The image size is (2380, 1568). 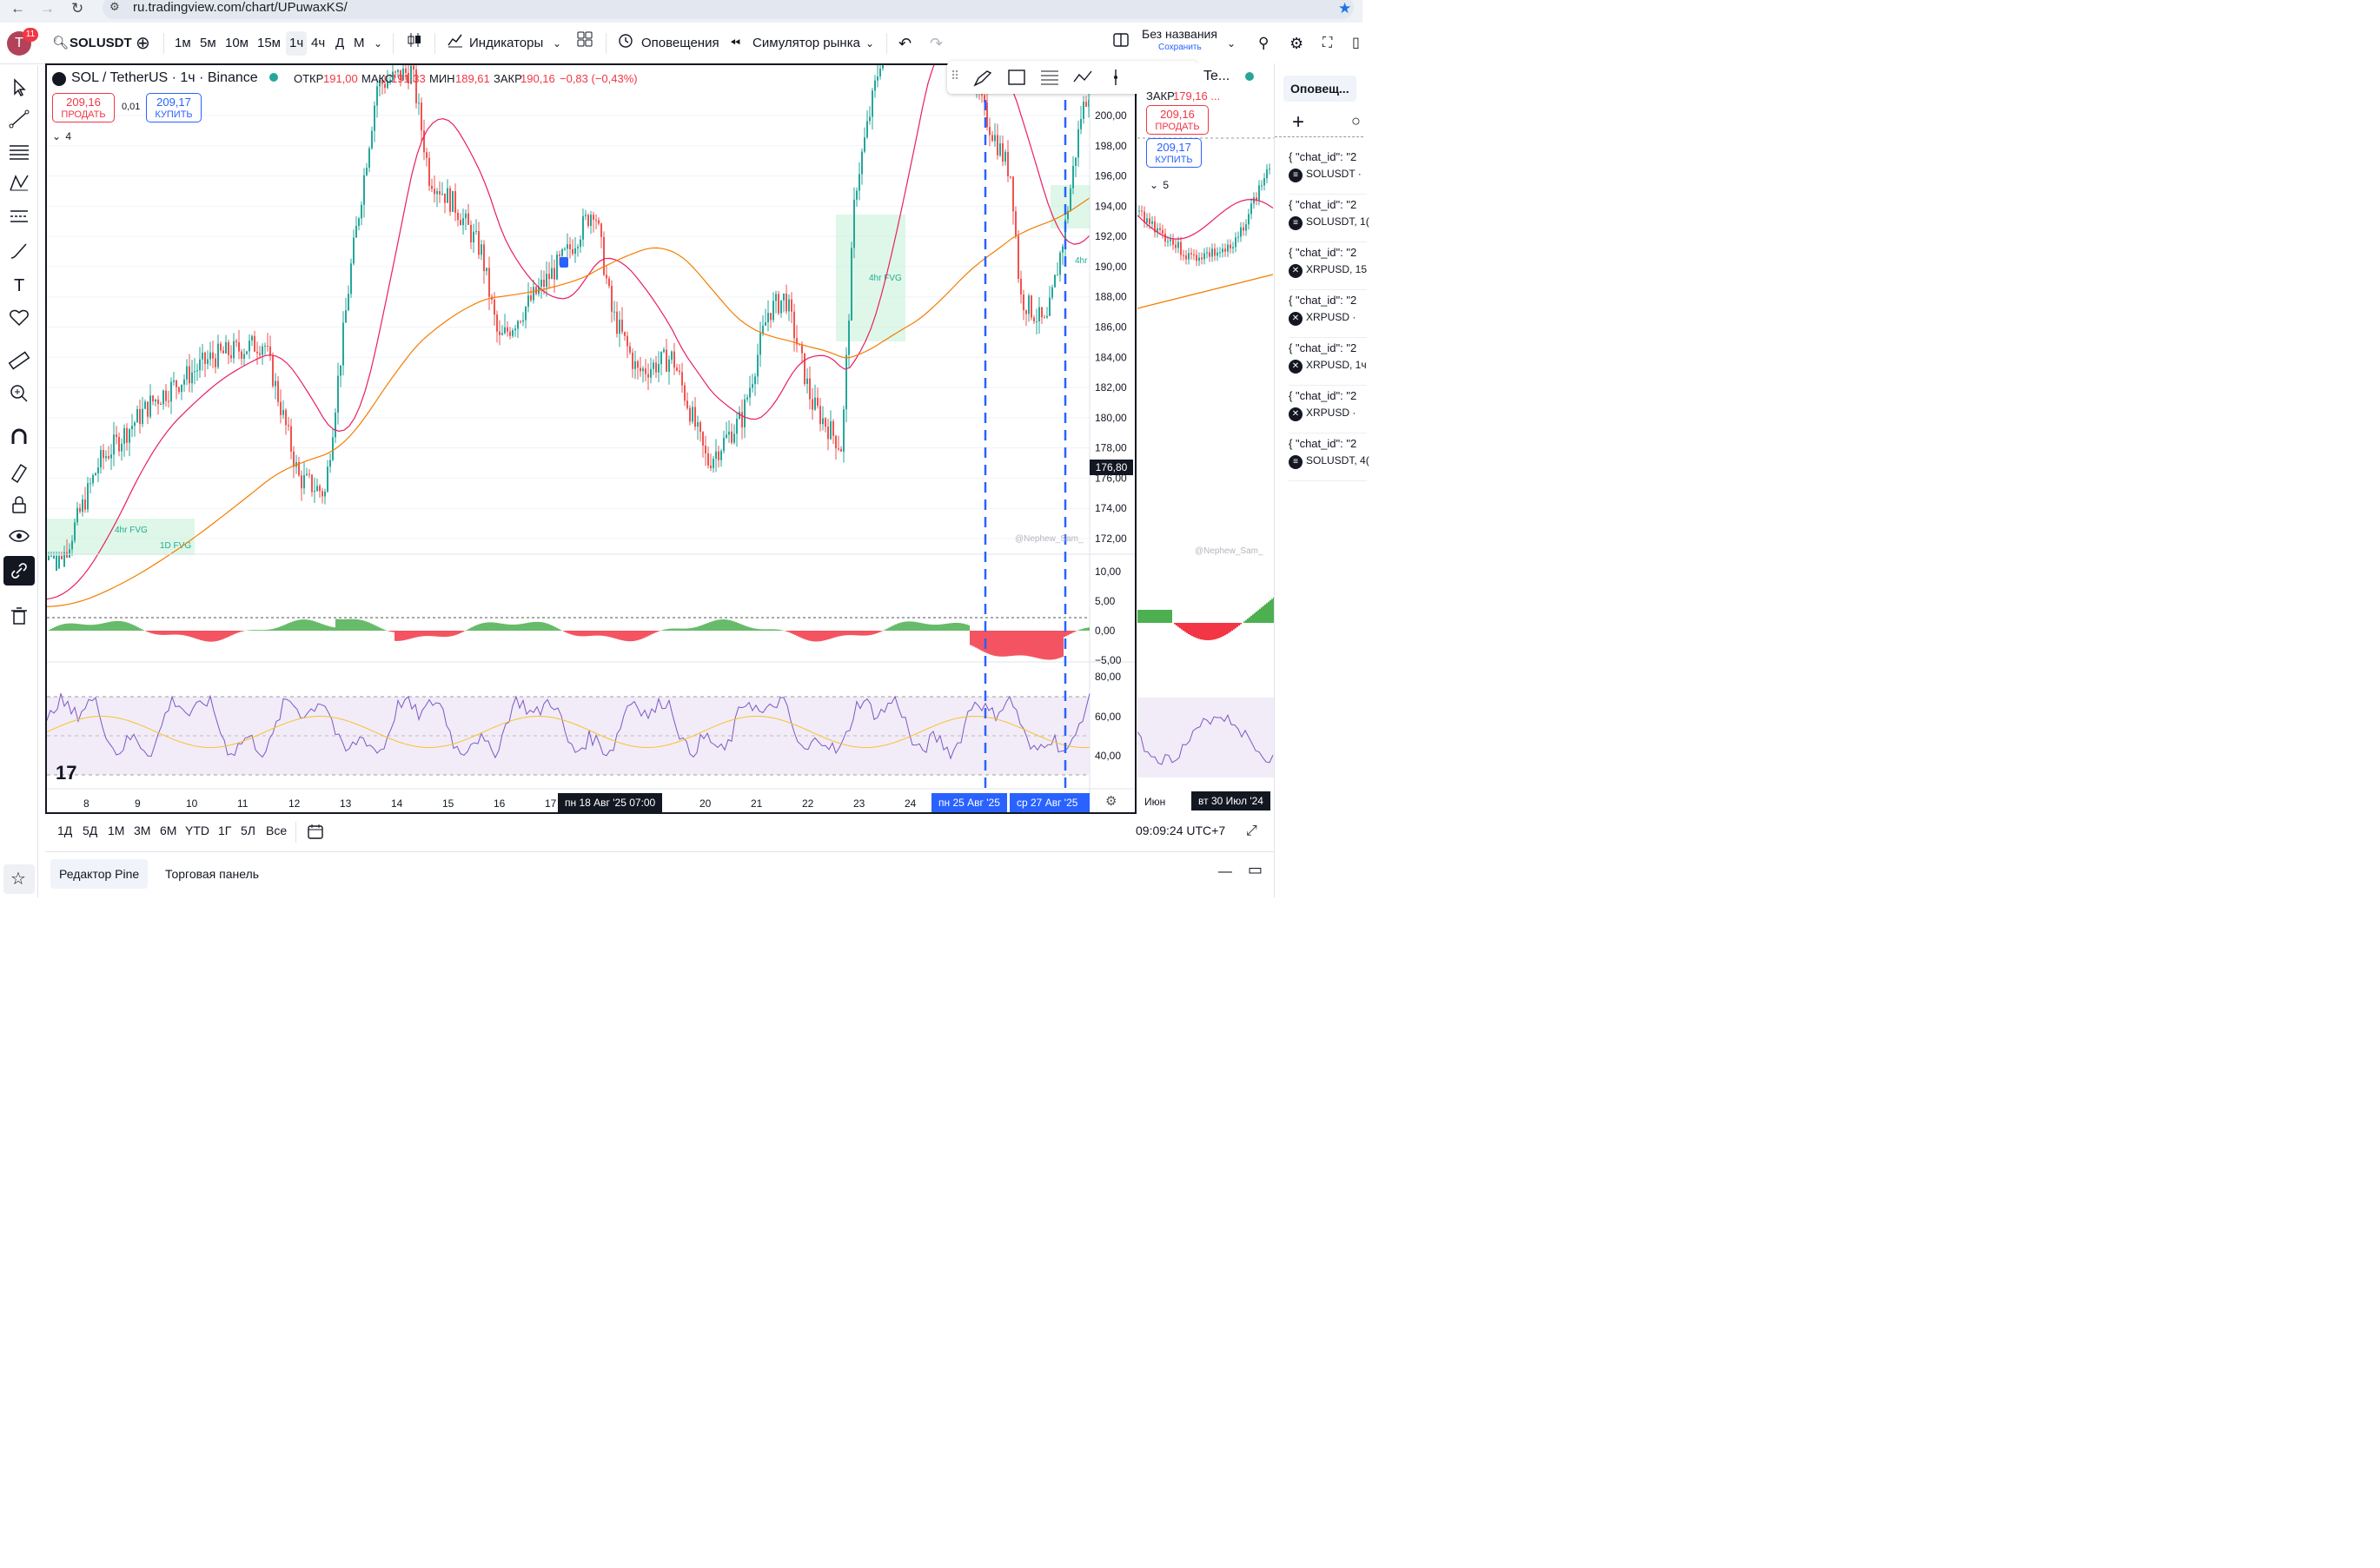 I want to click on watchlist-button: ☆, so click(x=19, y=879).